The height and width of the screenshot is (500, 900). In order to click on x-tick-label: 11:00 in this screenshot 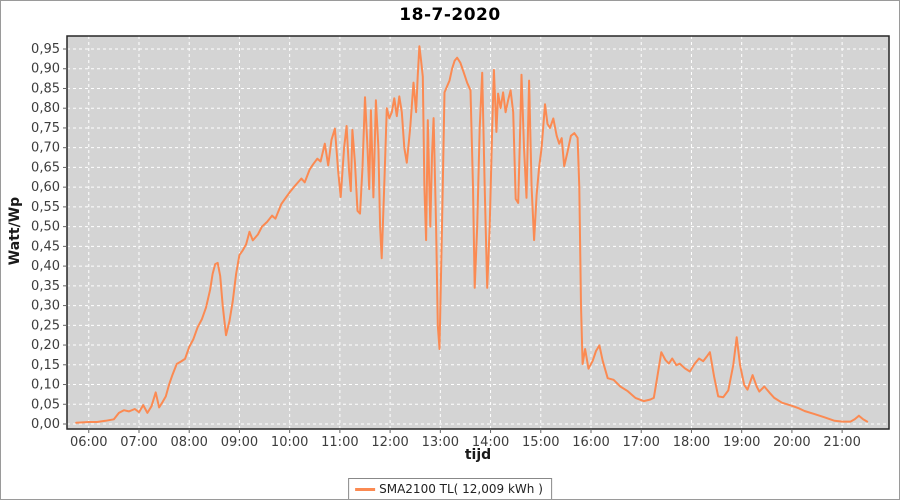, I will do `click(339, 442)`.